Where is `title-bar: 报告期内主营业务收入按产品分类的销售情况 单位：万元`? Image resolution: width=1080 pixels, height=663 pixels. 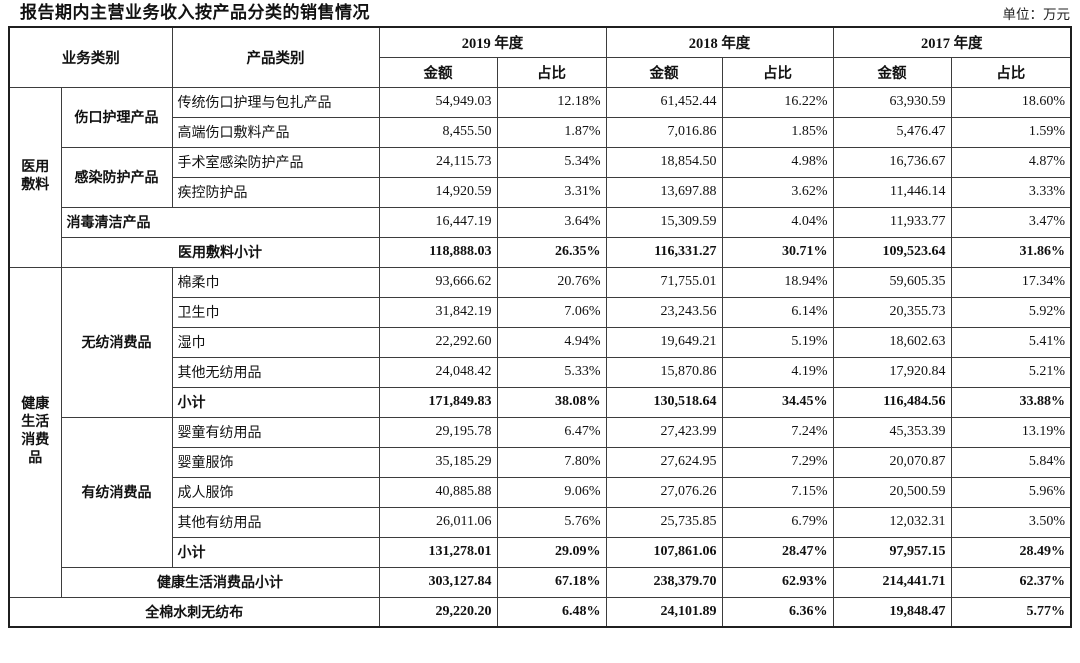
title-bar: 报告期内主营业务收入按产品分类的销售情况 单位：万元 is located at coordinates (540, 13).